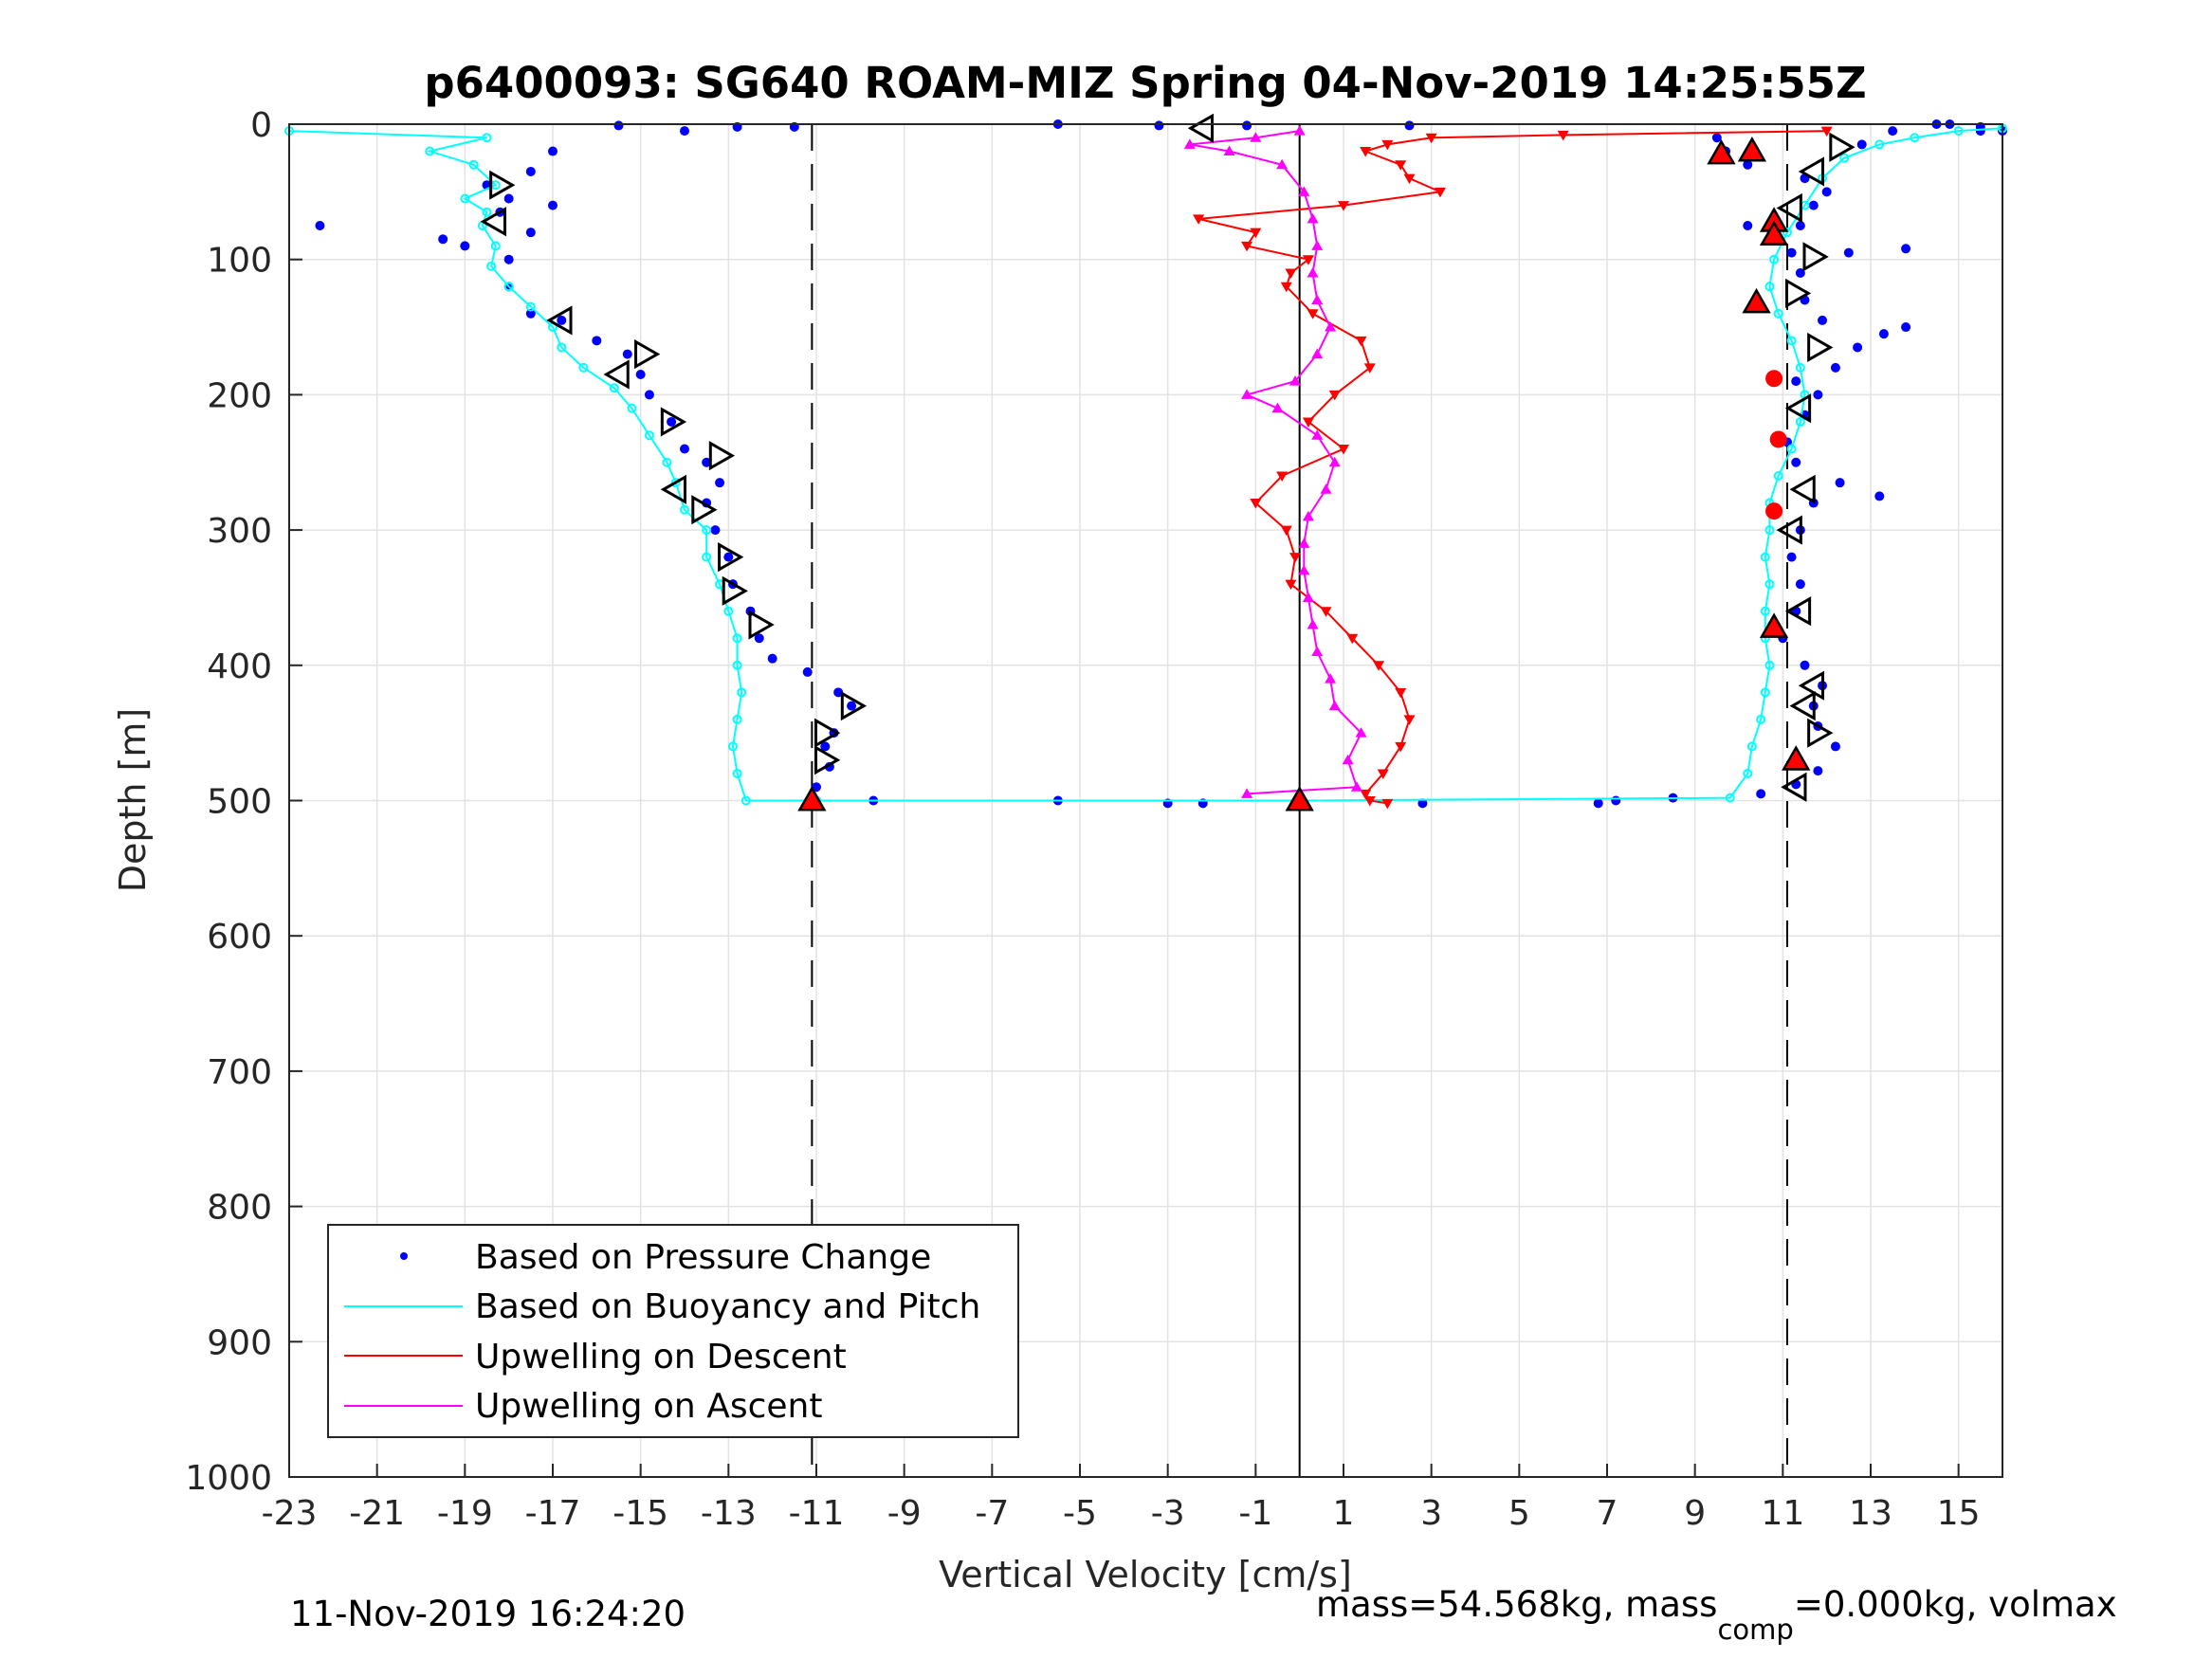 Image resolution: width=2212 pixels, height=1659 pixels. I want to click on series-line, so click(1512, 467).